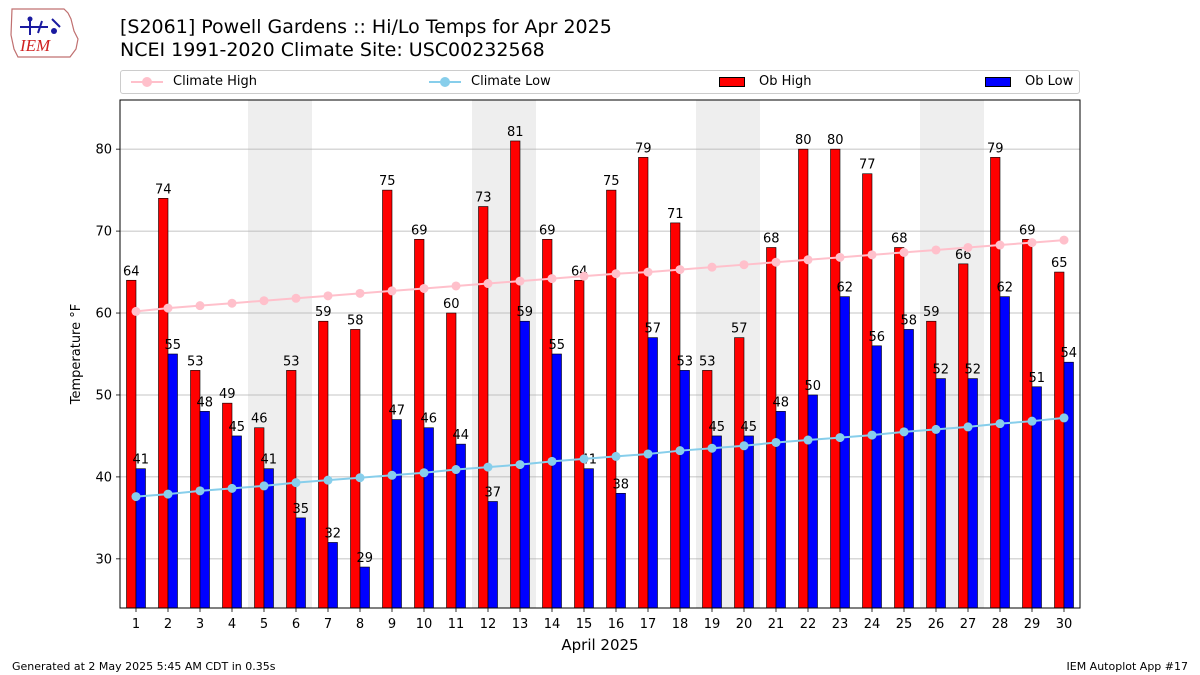 This screenshot has width=1200, height=675. I want to click on ob-high-label: 74, so click(163, 189).